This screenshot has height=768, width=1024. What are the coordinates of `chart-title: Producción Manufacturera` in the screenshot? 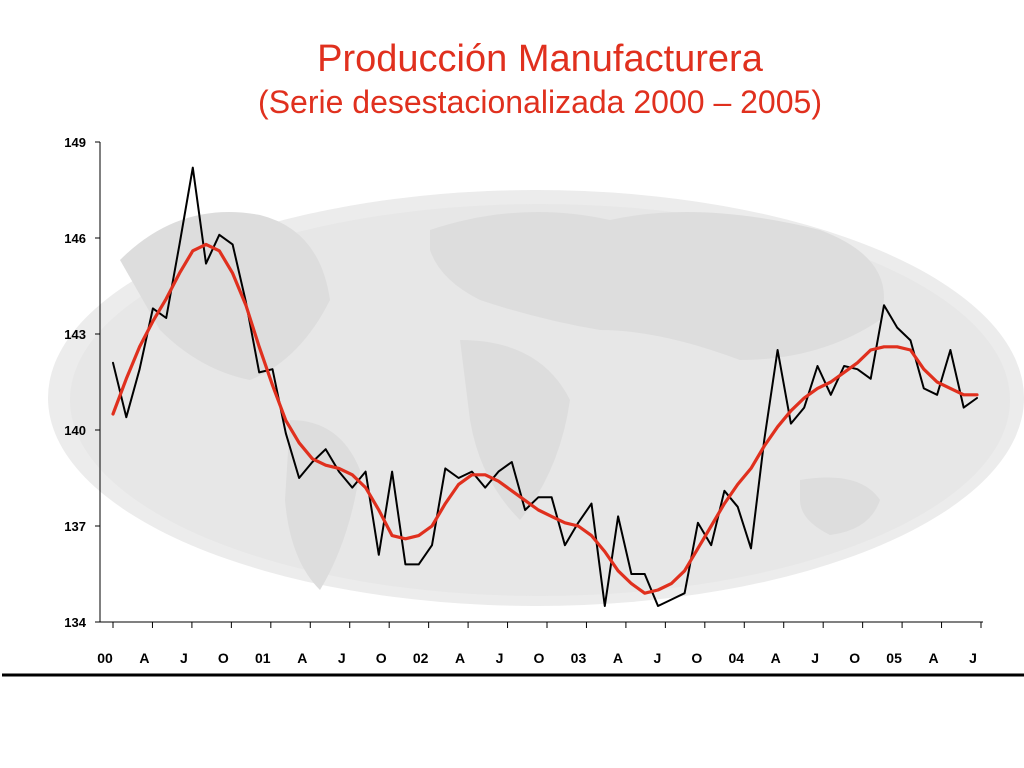 It's located at (540, 59).